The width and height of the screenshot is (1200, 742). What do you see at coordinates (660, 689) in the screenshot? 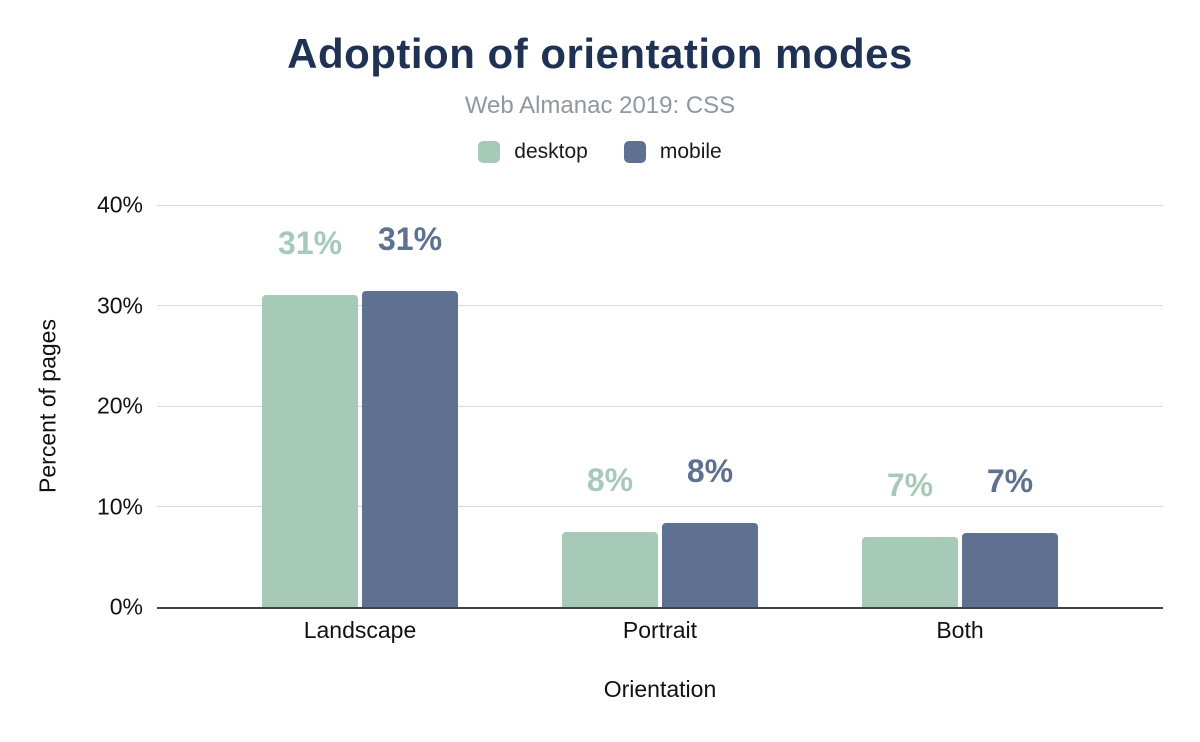
I see `x-axis-title: Orientation` at bounding box center [660, 689].